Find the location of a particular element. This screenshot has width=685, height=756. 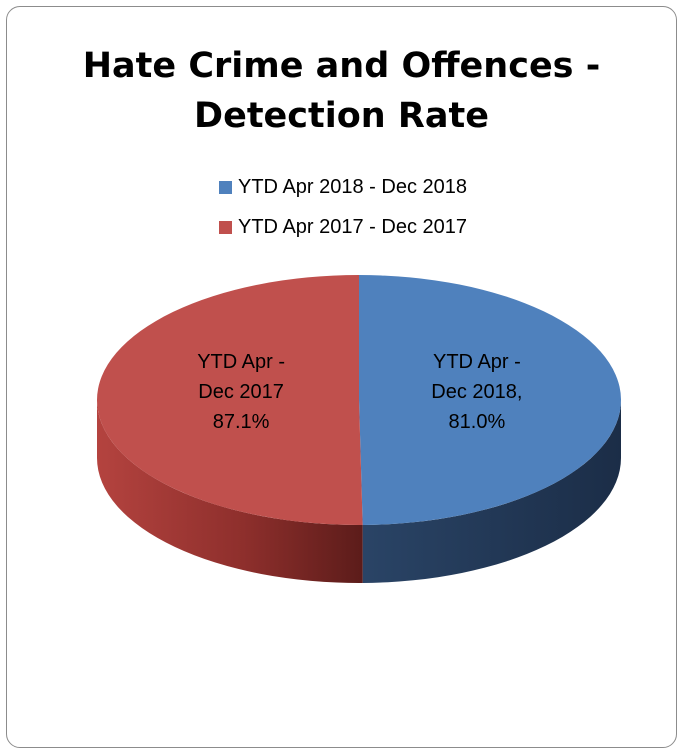

chart-title-line-2: Detection Rate is located at coordinates (341, 116).